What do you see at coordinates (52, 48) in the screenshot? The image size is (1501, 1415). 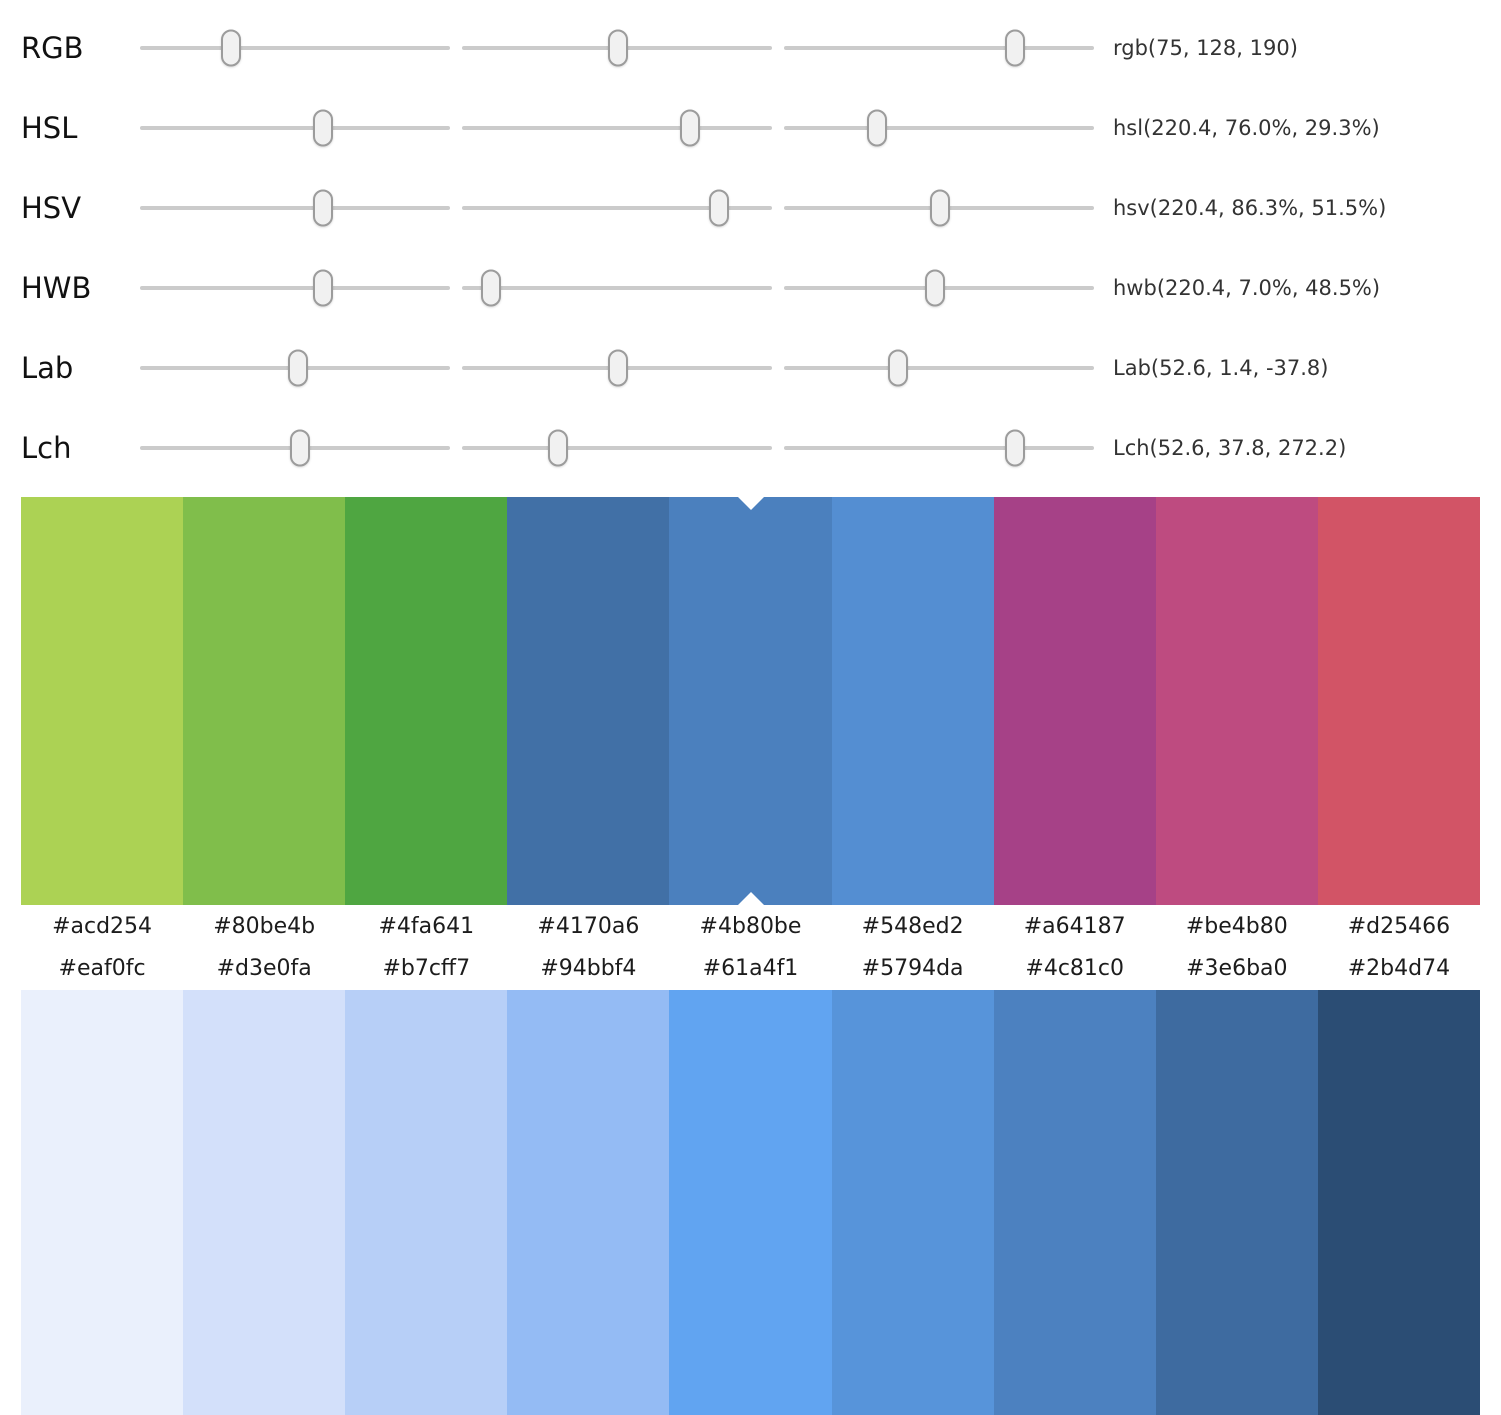 I see `channel-row-label: RGB` at bounding box center [52, 48].